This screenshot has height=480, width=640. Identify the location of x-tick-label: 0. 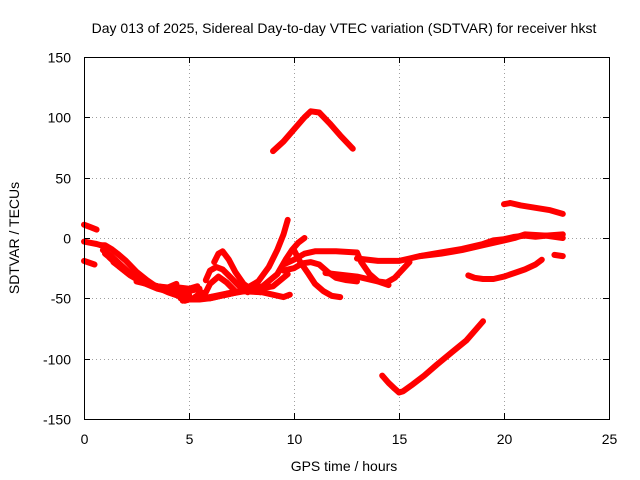
(85, 439).